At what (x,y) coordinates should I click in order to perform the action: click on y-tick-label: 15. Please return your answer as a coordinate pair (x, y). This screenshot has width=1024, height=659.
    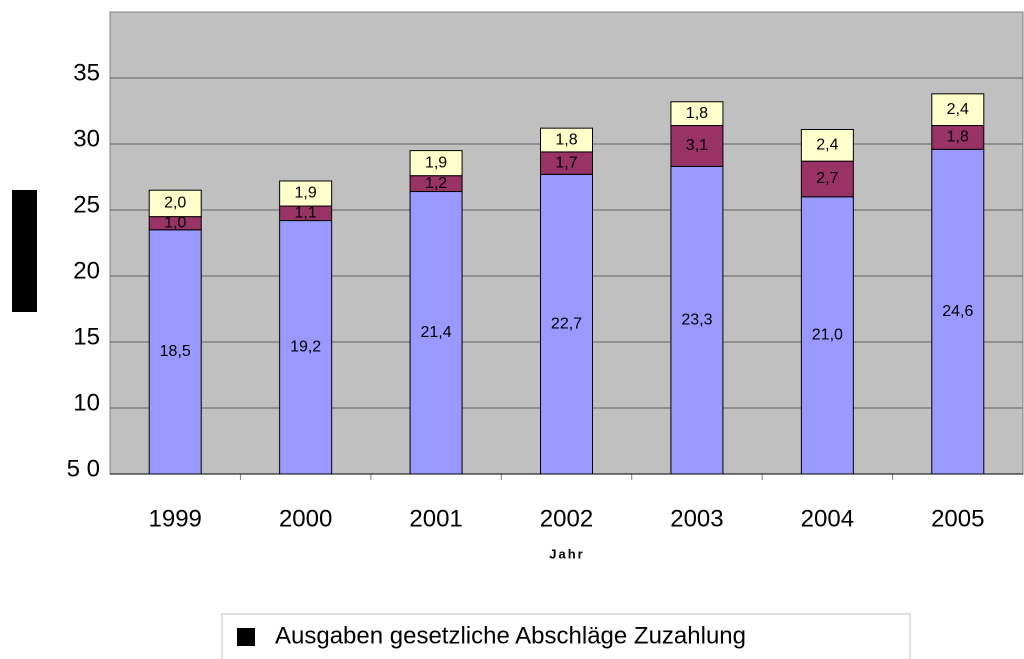
    Looking at the image, I should click on (86, 336).